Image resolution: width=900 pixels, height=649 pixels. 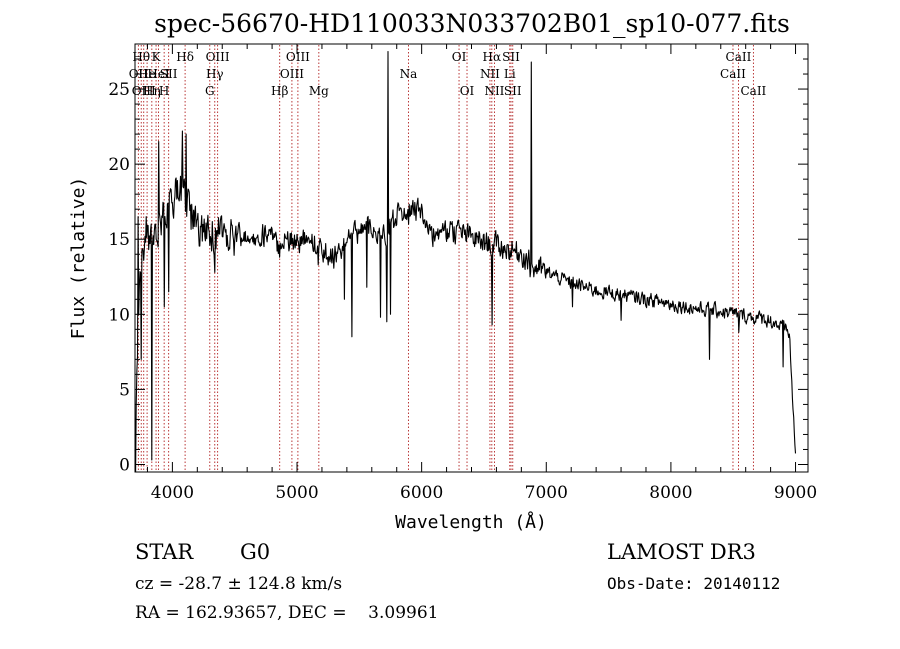 What do you see at coordinates (78, 258) in the screenshot?
I see `y-axis-label: Flux (relative)` at bounding box center [78, 258].